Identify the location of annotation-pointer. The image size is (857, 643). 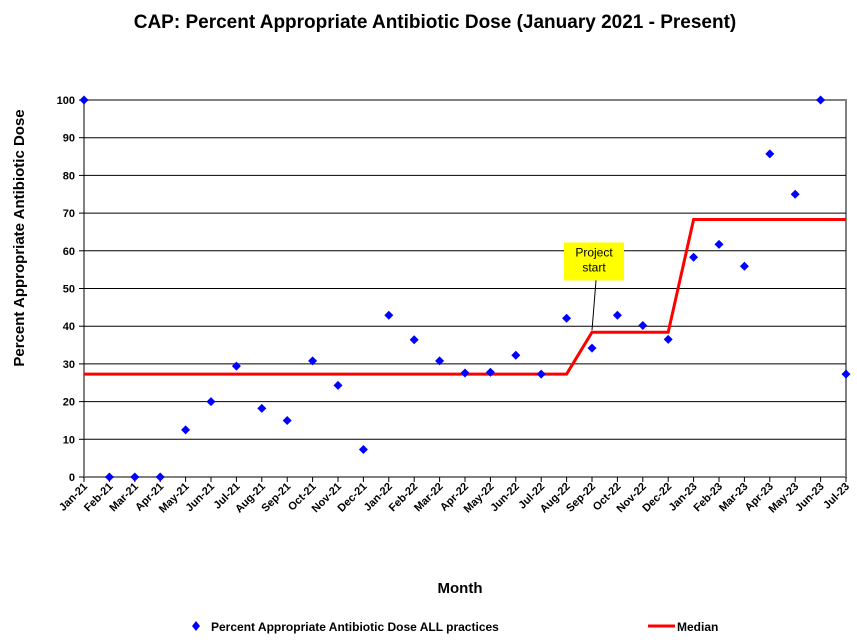
(594, 305).